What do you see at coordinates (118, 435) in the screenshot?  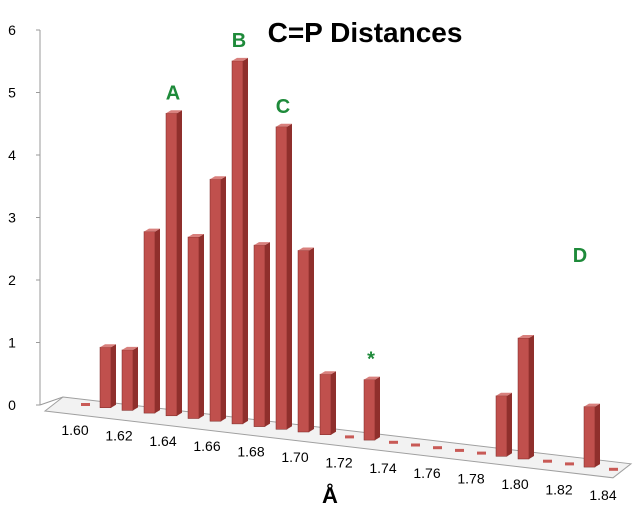 I see `x-tick-label: 1.62` at bounding box center [118, 435].